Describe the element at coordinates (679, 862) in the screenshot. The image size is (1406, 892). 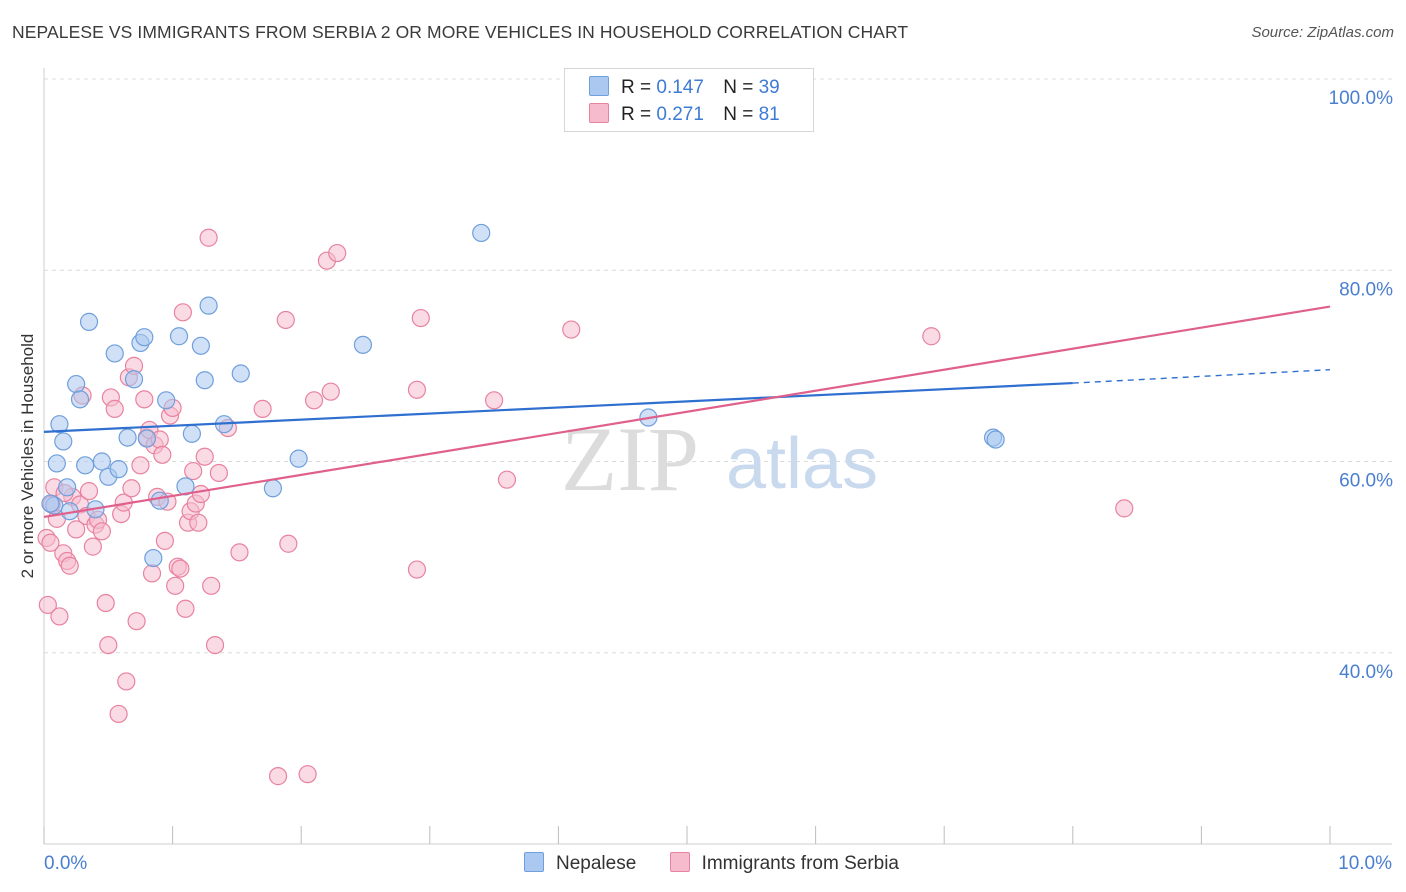
I see `serbia-swatch` at that location.